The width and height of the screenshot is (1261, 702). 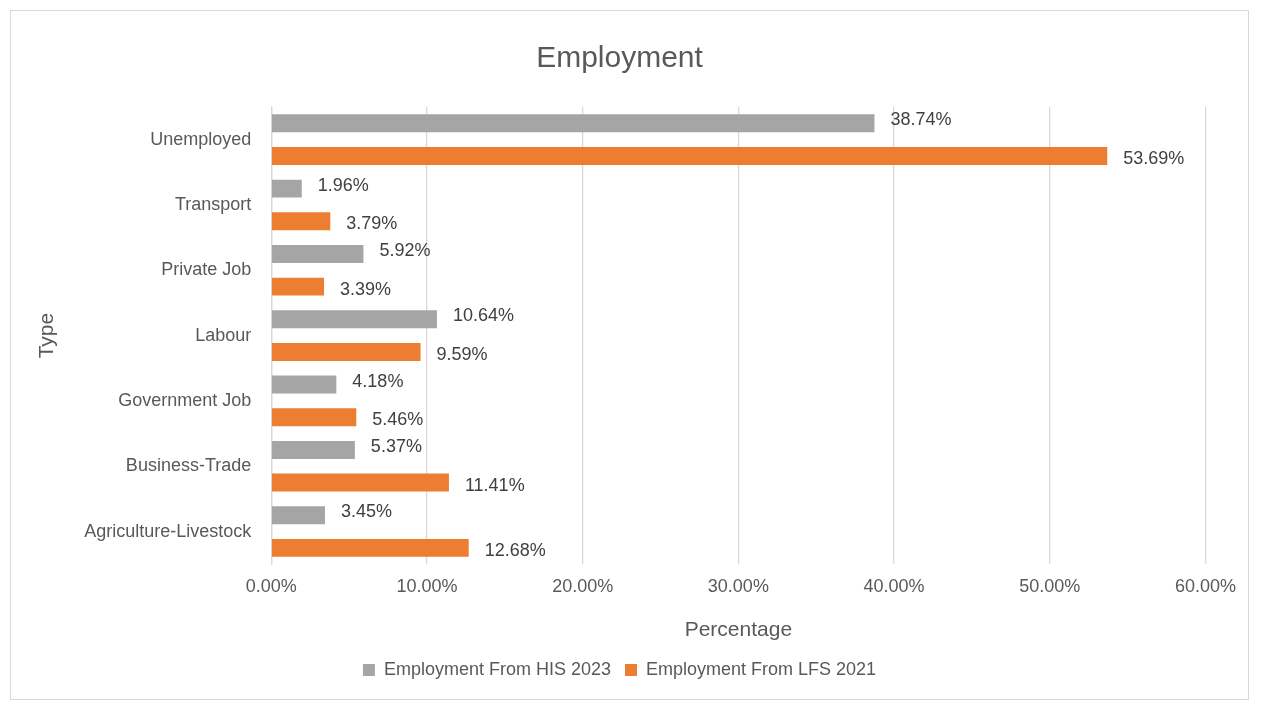 I want to click on y-tick-label: Business-Trade, so click(x=188, y=465).